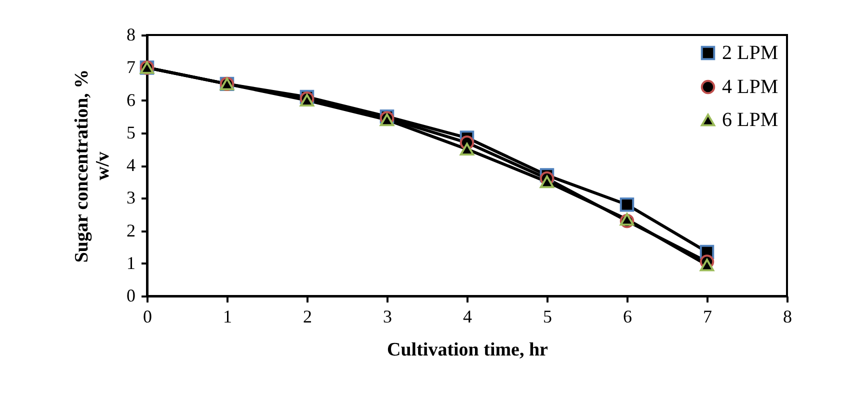 This screenshot has height=400, width=844. Describe the element at coordinates (468, 350) in the screenshot. I see `x-axis-title: Cultivation time, hr` at that location.